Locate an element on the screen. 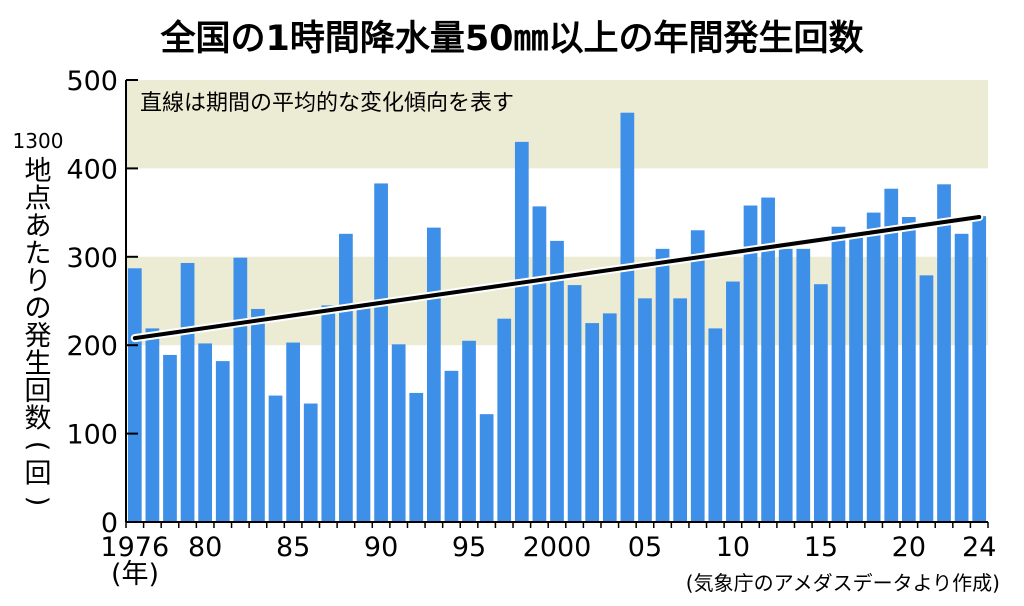 The height and width of the screenshot is (606, 1024). bar-1980 is located at coordinates (205, 432).